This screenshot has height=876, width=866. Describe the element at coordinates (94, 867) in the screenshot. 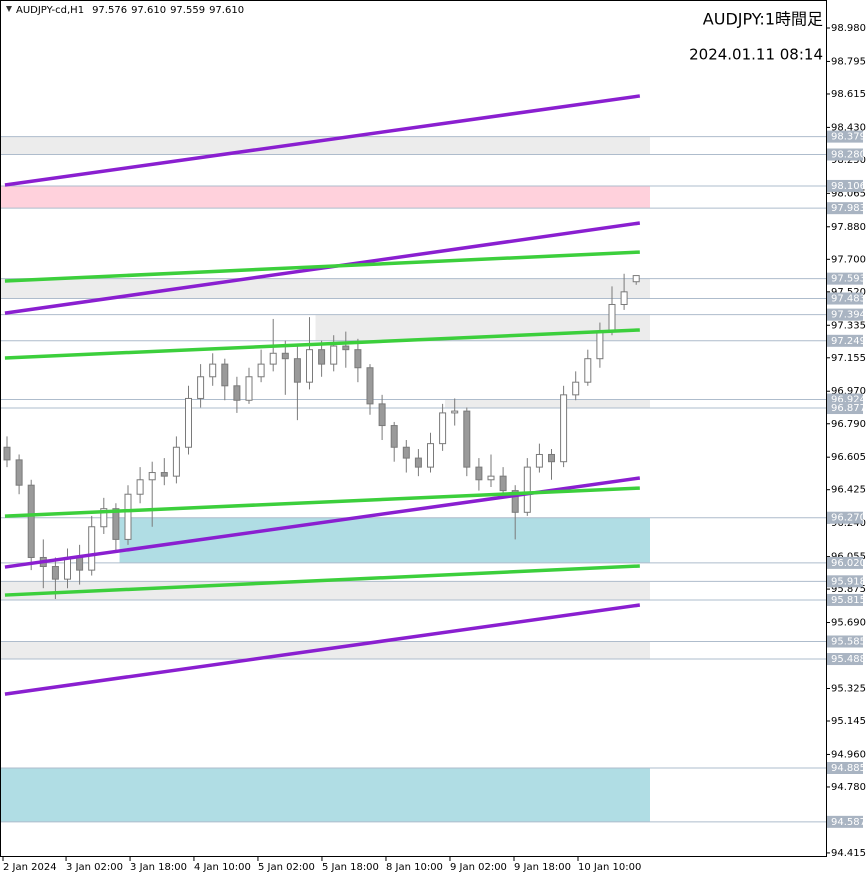

I see `x-tick-label: 3 Jan 02:00` at that location.